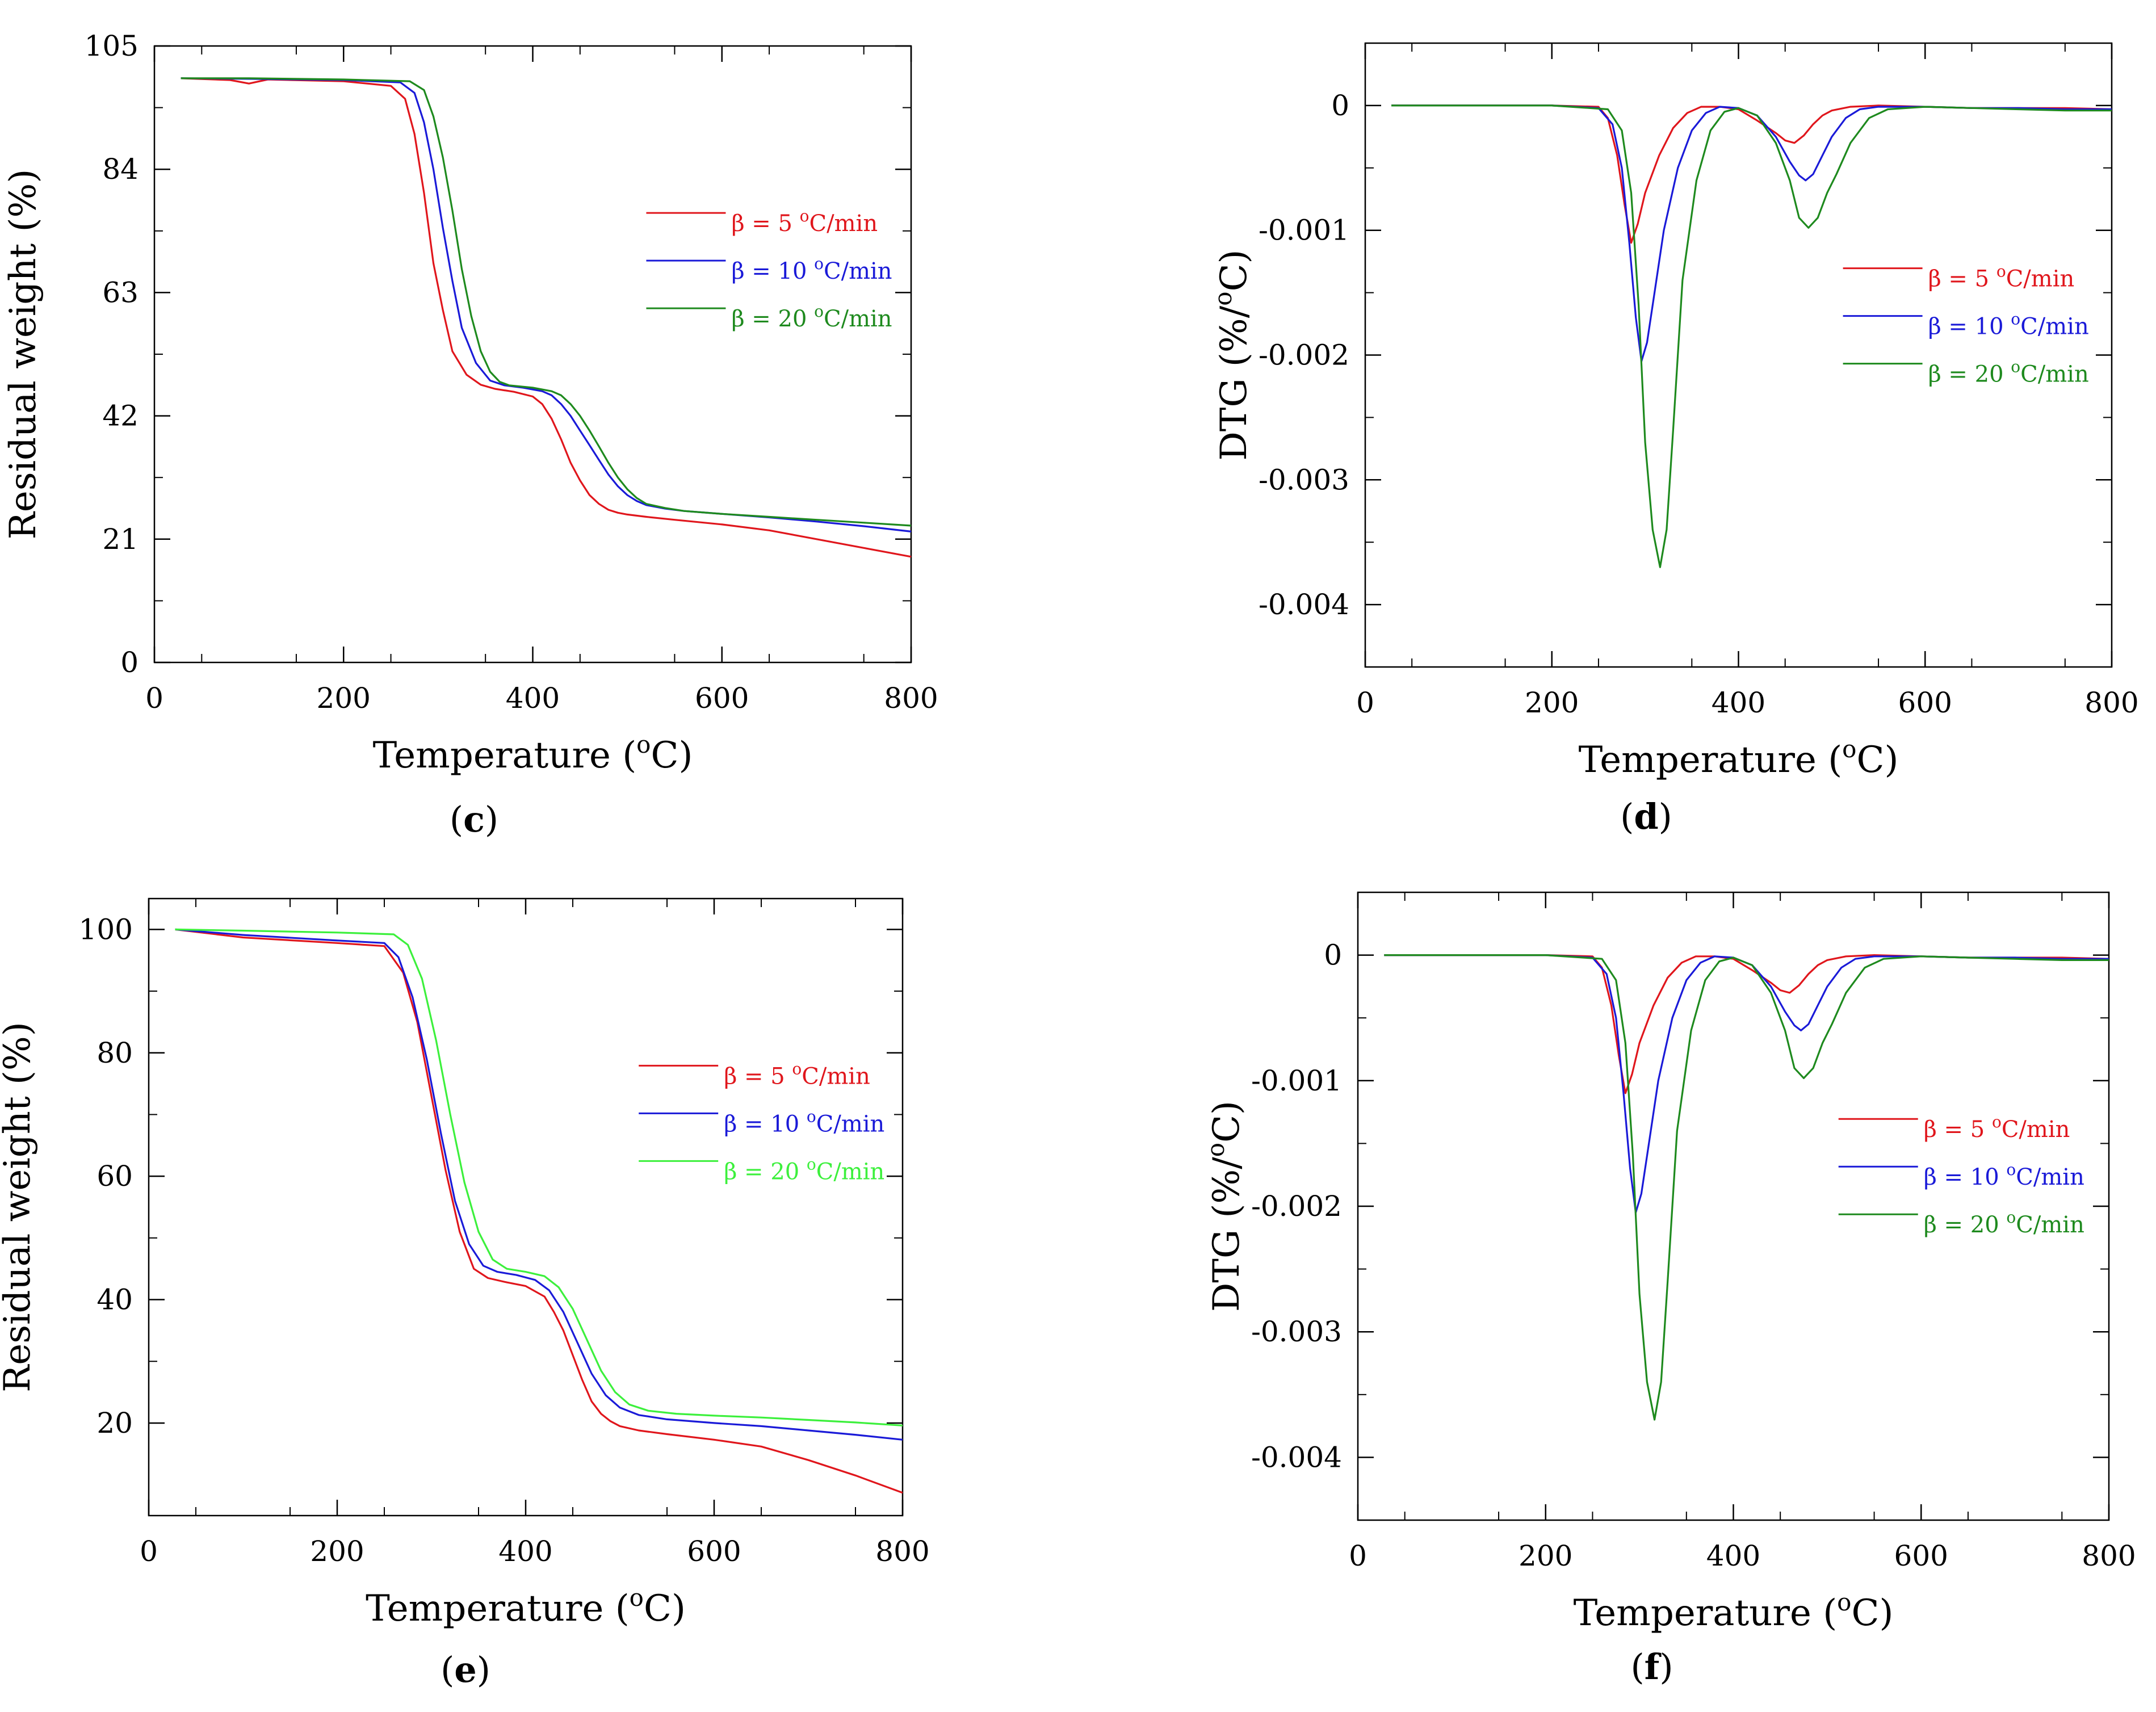 The height and width of the screenshot is (1712, 2156). I want to click on y-axis-label-sup: o, so click(1223, 298).